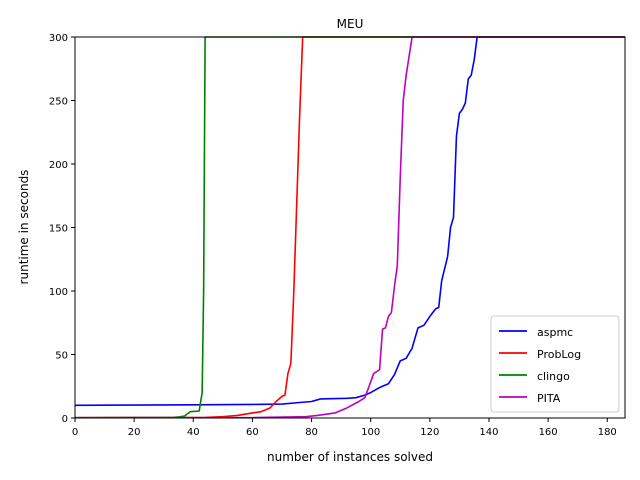 The height and width of the screenshot is (480, 640). What do you see at coordinates (58, 38) in the screenshot?
I see `y-tick-label: 300` at bounding box center [58, 38].